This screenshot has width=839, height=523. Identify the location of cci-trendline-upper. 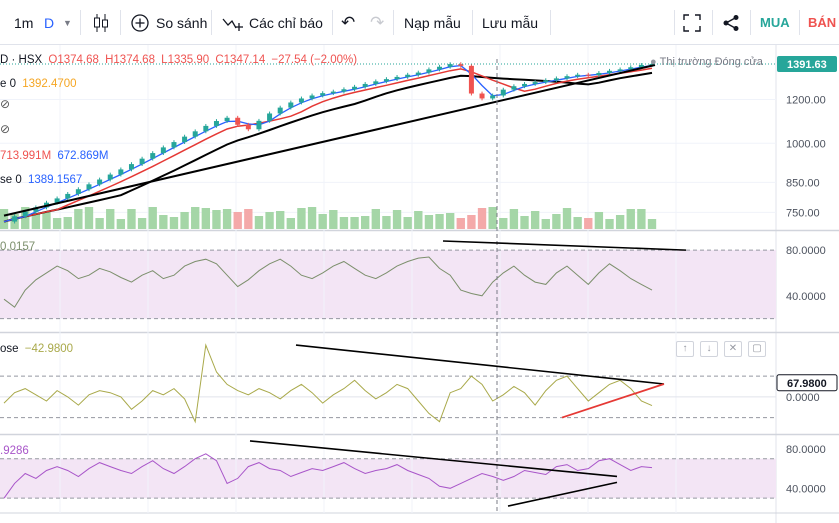
(480, 364).